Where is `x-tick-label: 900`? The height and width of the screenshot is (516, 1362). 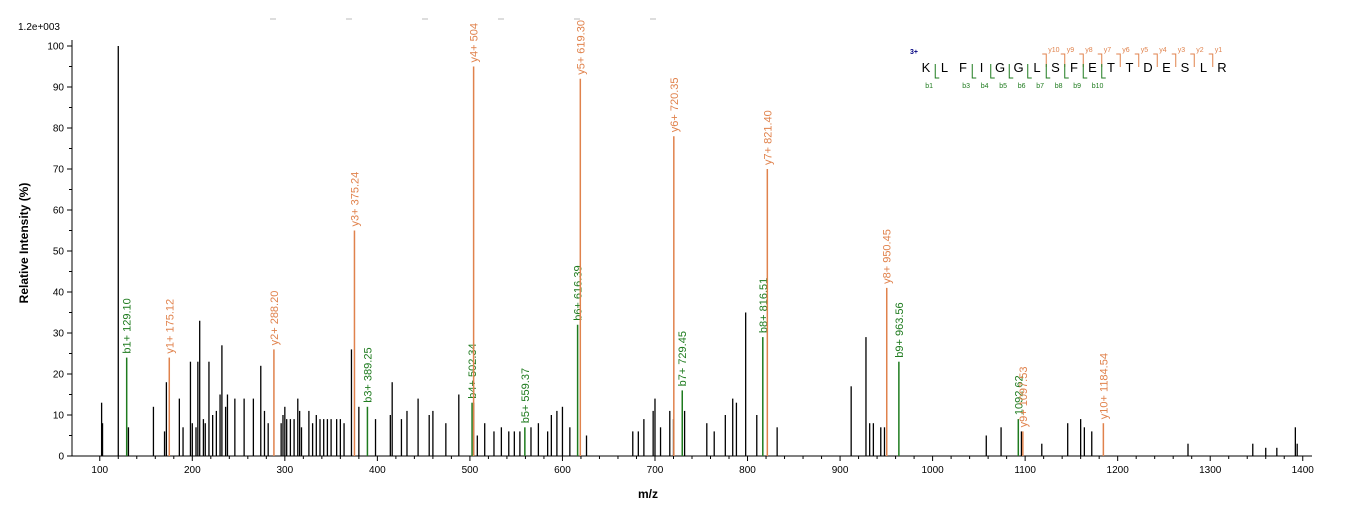
x-tick-label: 900 is located at coordinates (840, 470).